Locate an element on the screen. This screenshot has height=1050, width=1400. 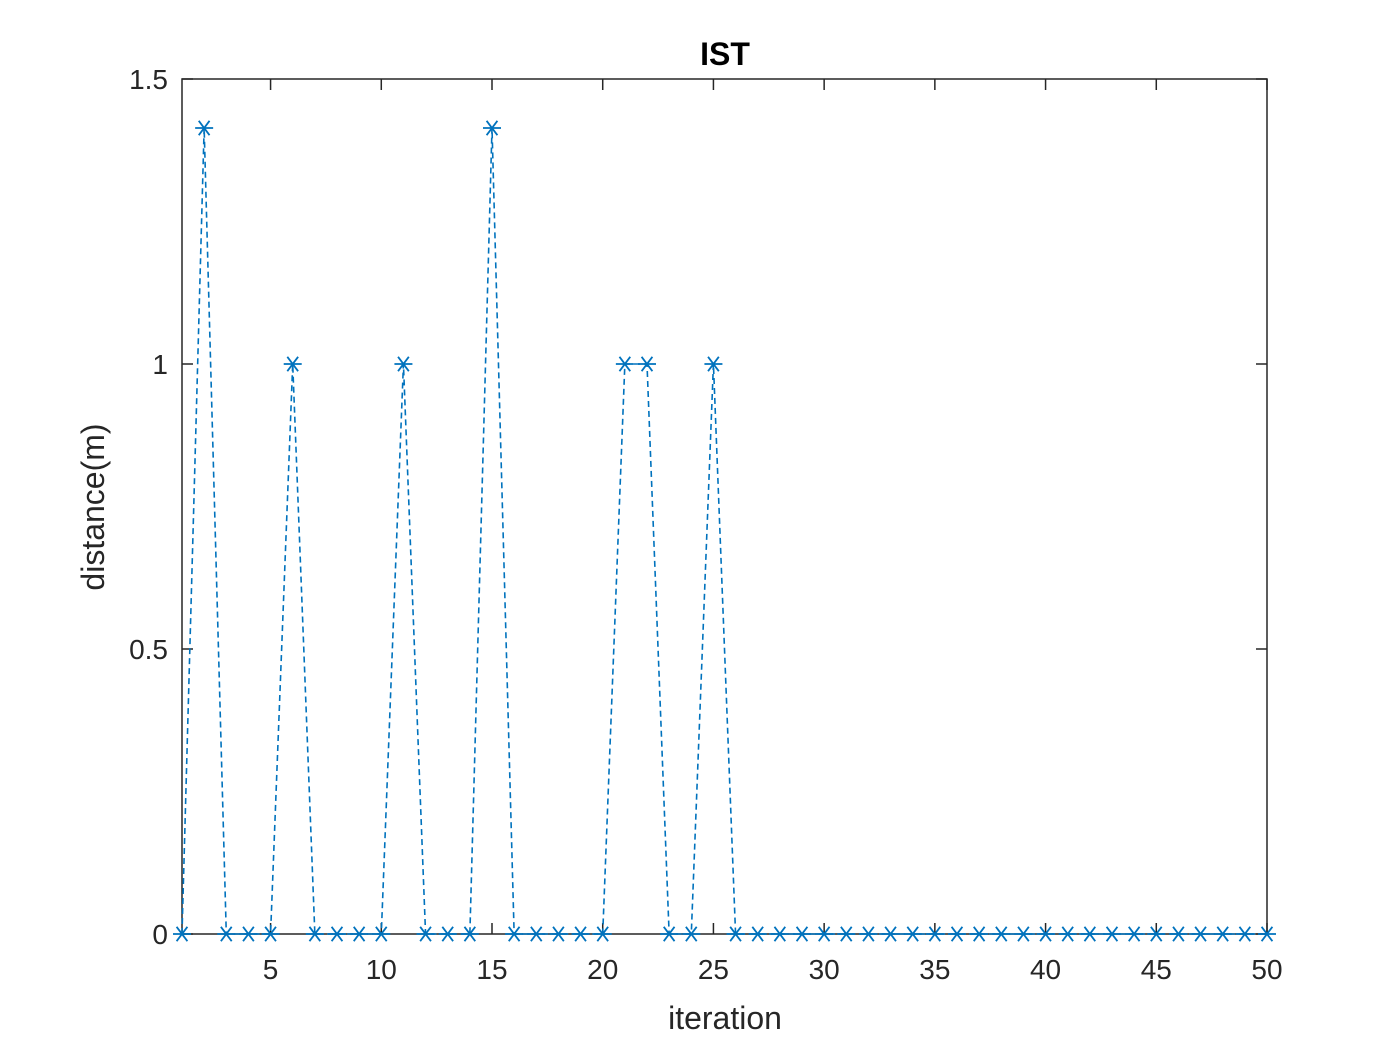
x-tick-label: 5 is located at coordinates (271, 969).